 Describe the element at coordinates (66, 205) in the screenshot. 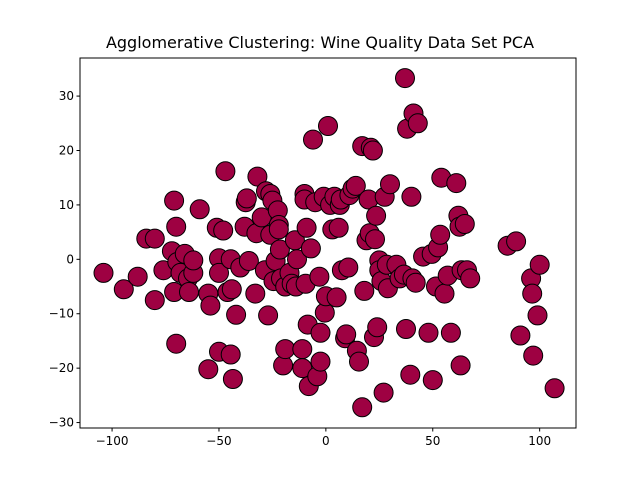

I see `y-tick-label: 10` at that location.